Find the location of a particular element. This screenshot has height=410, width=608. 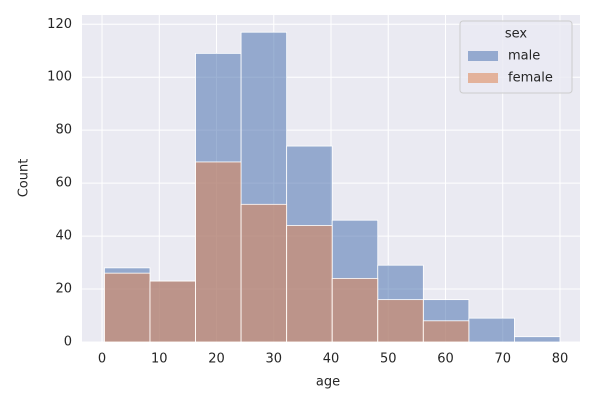

x-tick-label: 30 is located at coordinates (273, 359).